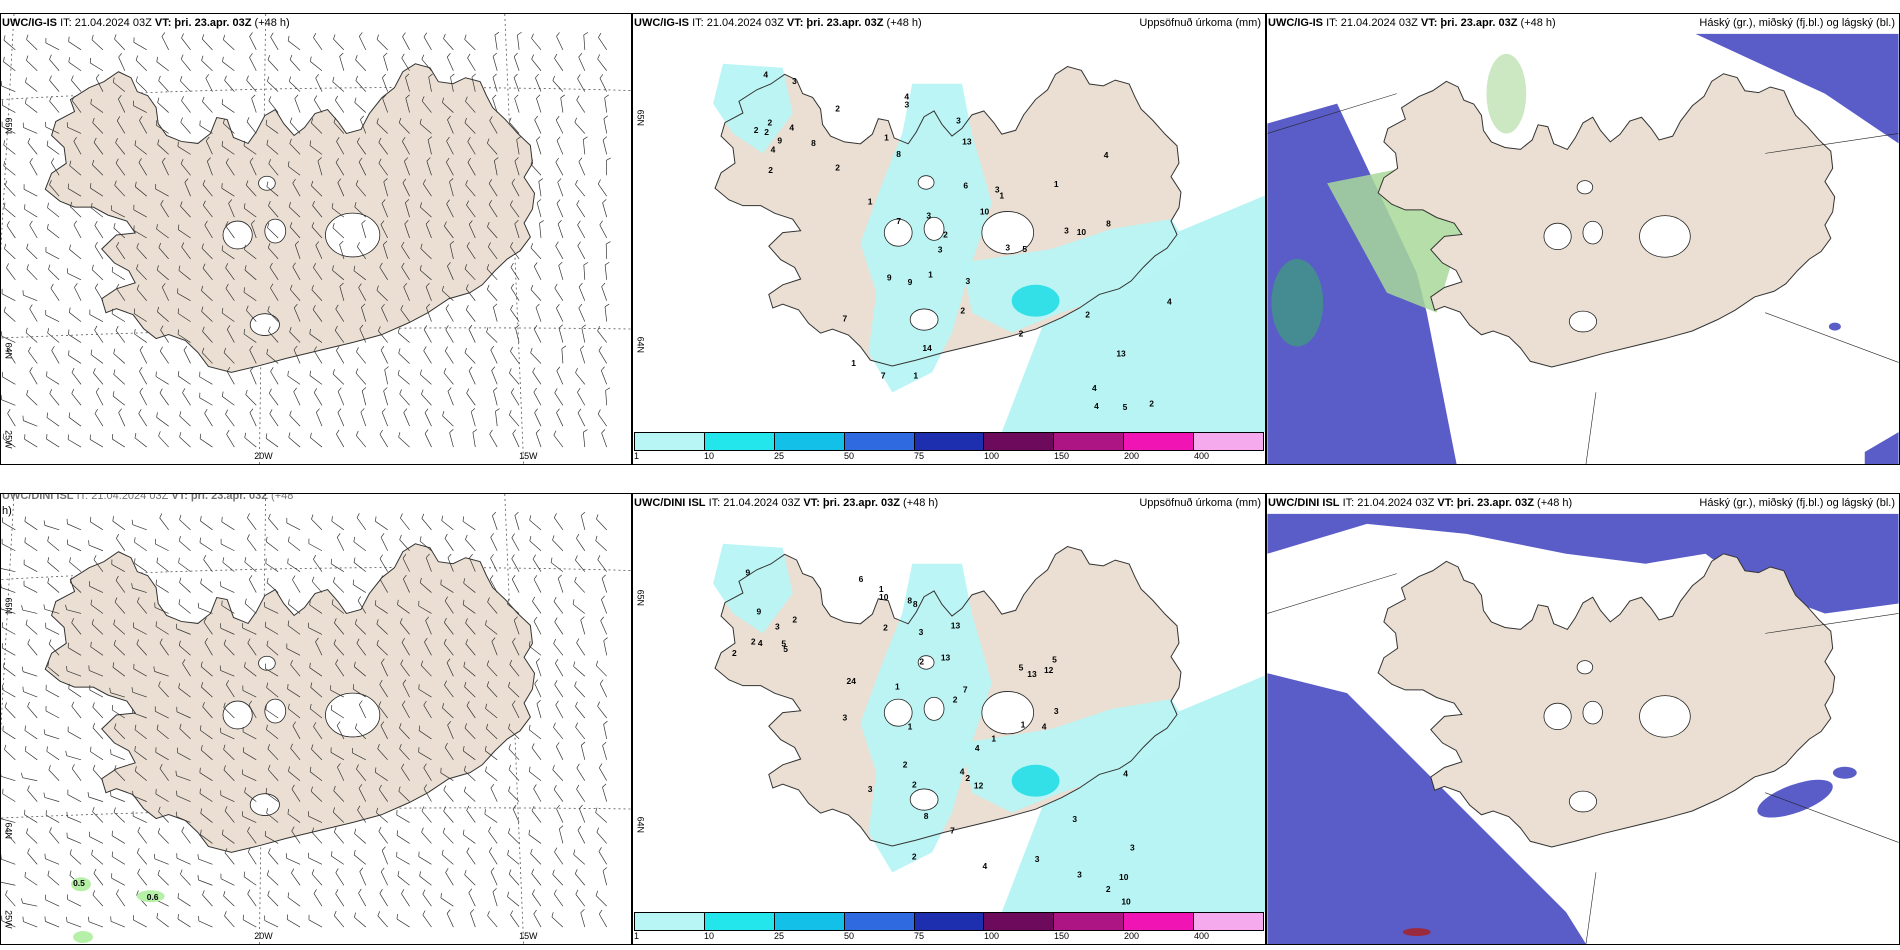  Describe the element at coordinates (83, 937) in the screenshot. I see `gust-blob` at that location.